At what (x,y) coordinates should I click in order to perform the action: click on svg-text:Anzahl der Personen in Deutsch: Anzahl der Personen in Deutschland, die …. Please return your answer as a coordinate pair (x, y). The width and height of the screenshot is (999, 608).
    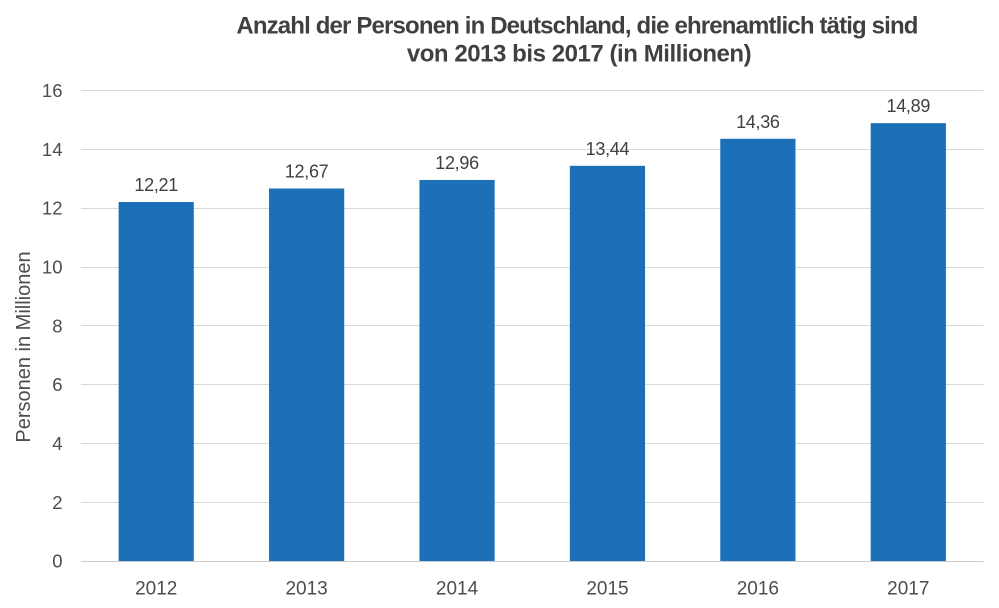
    Looking at the image, I should click on (576, 26).